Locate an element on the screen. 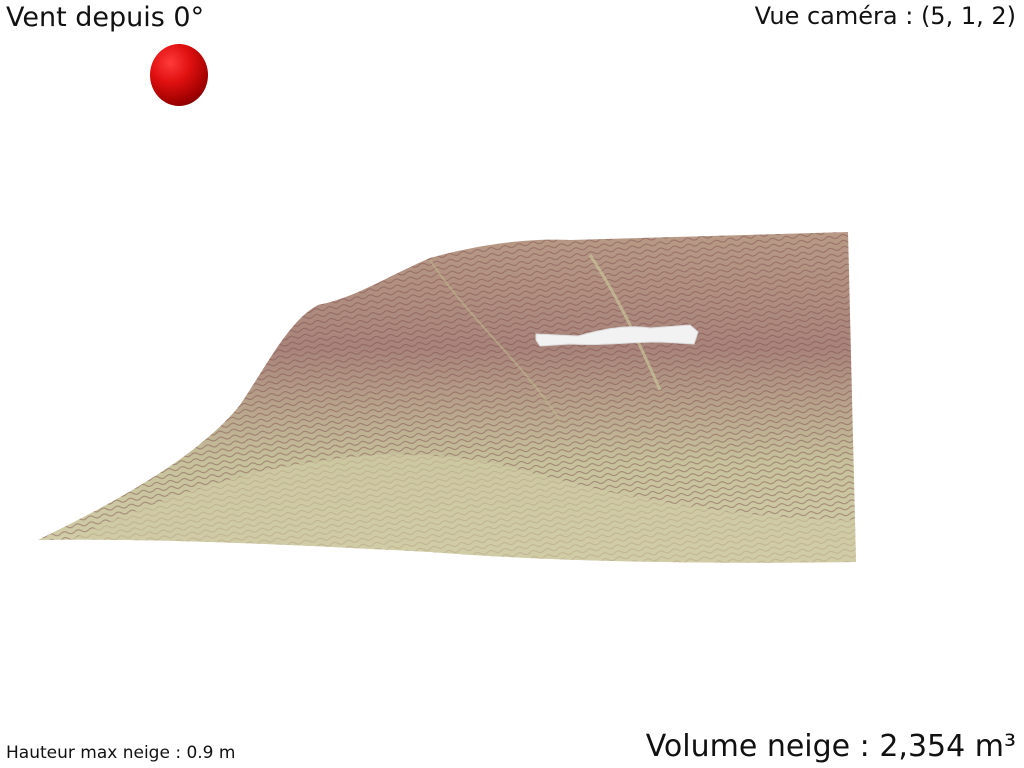 Image resolution: width=1024 pixels, height=768 pixels. snow-volume-label: Volume neige : 2,354 m³ is located at coordinates (830, 746).